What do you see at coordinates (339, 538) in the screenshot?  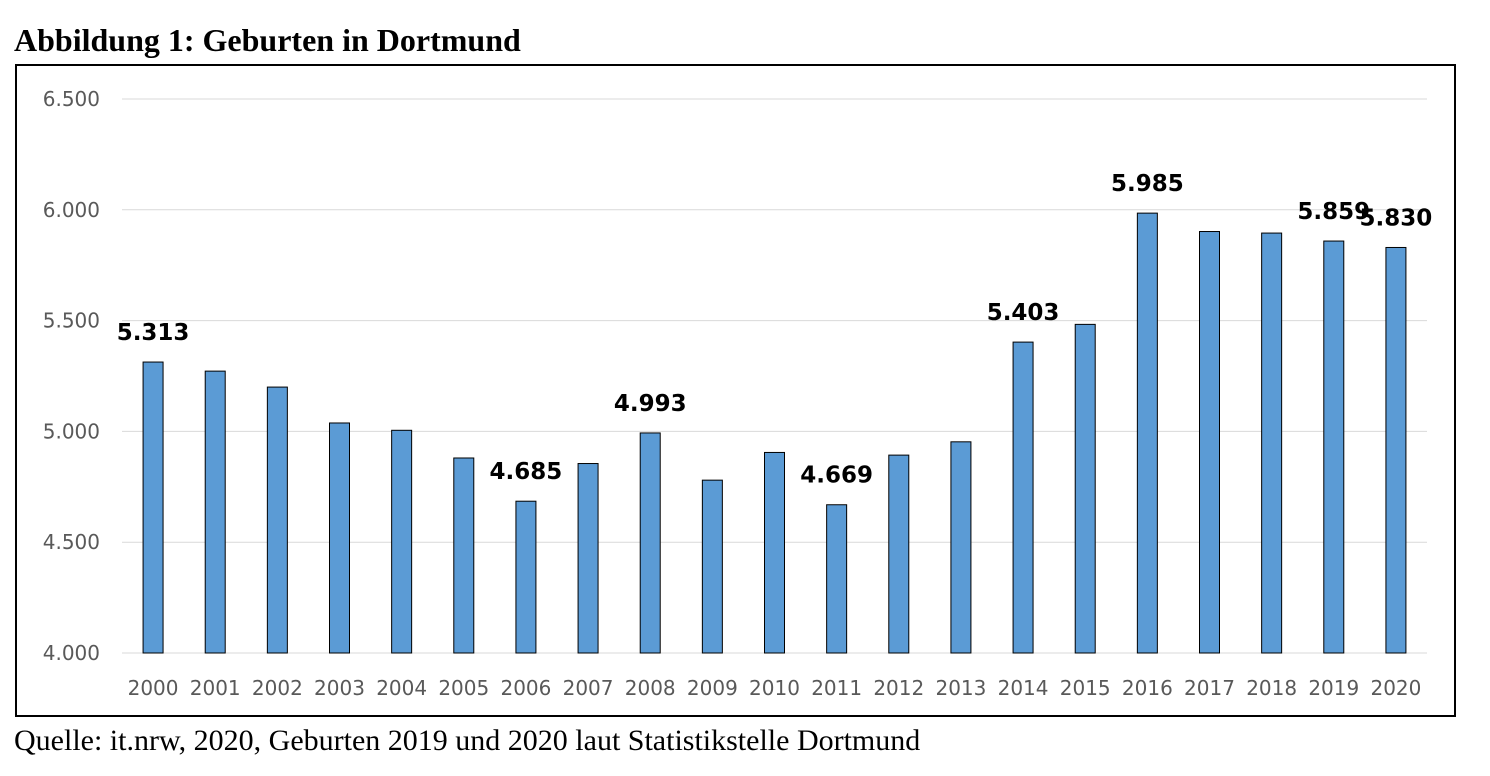 I see `bar-2003` at bounding box center [339, 538].